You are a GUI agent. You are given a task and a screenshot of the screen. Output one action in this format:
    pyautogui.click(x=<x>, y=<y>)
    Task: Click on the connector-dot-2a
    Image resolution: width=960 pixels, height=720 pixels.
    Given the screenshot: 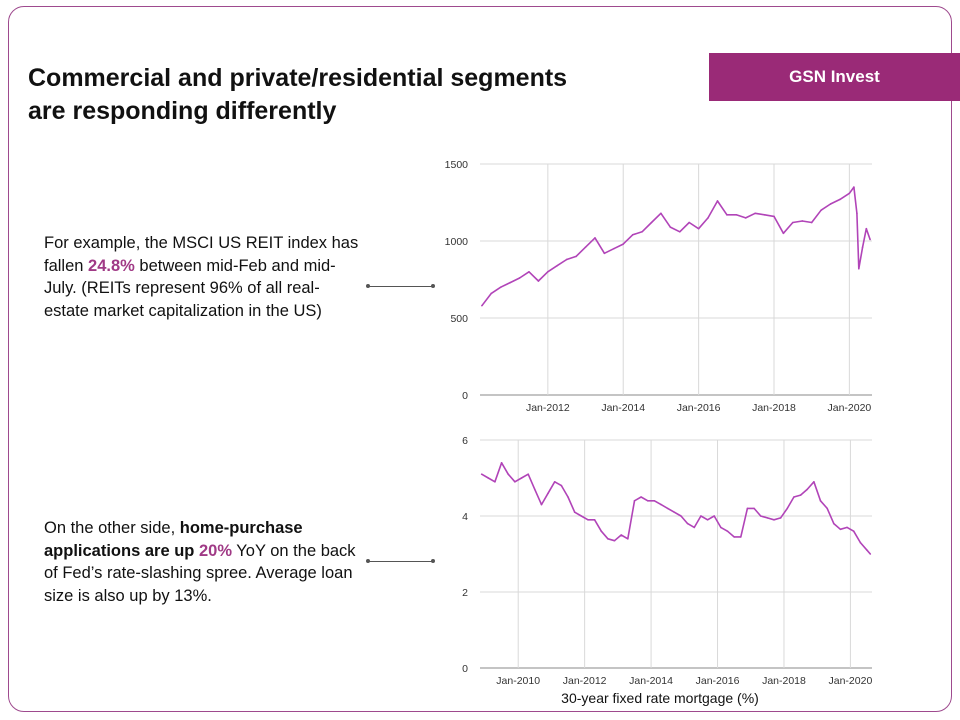 What is the action you would take?
    pyautogui.click(x=368, y=561)
    